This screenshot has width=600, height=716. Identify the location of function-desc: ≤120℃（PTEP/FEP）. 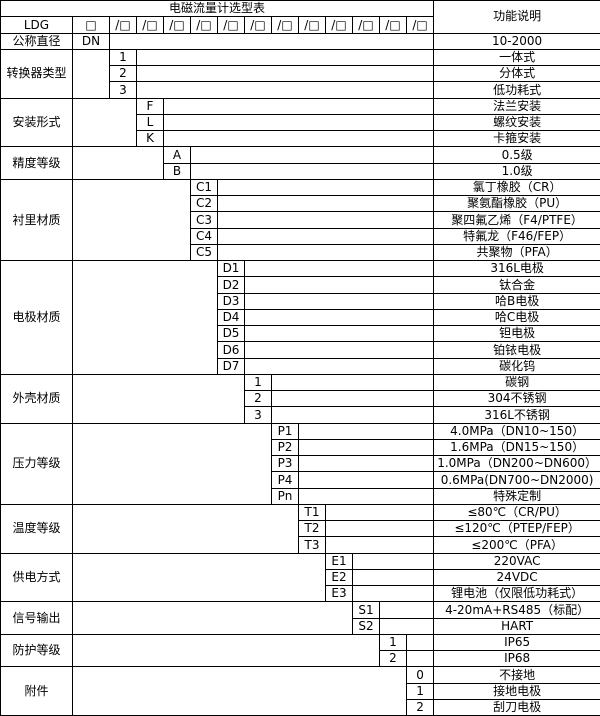
(516, 528).